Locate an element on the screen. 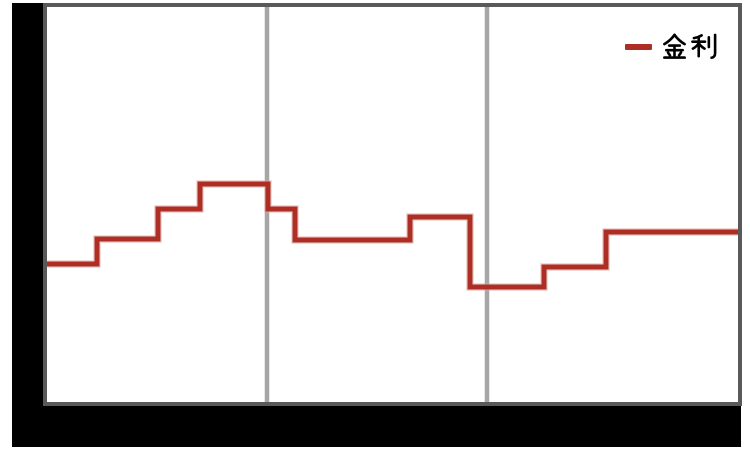  legend-line-swatch is located at coordinates (638, 46).